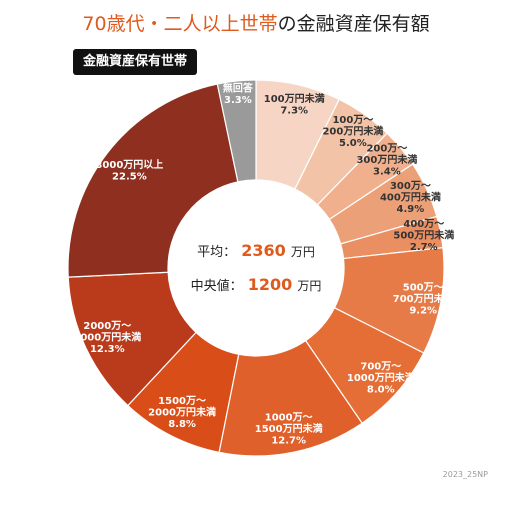 This screenshot has width=512, height=512. Describe the element at coordinates (270, 284) in the screenshot. I see `median-value: 1200` at that location.